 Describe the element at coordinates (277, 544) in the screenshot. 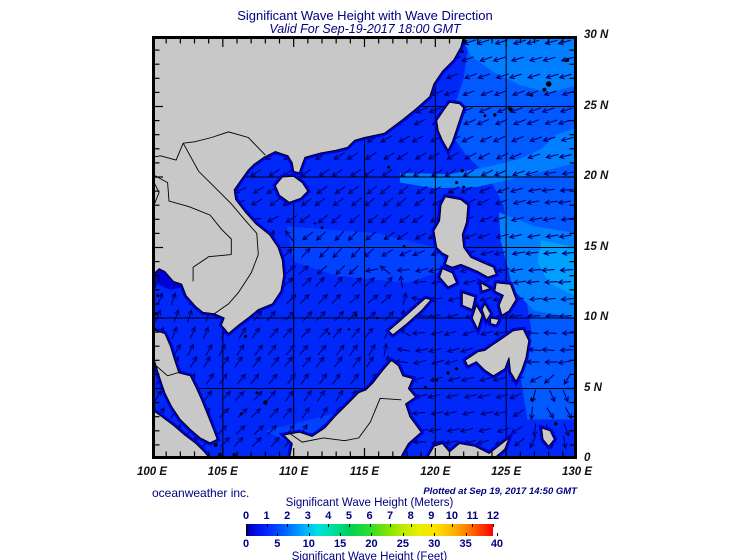

I see `feet-tick-5: 5` at that location.